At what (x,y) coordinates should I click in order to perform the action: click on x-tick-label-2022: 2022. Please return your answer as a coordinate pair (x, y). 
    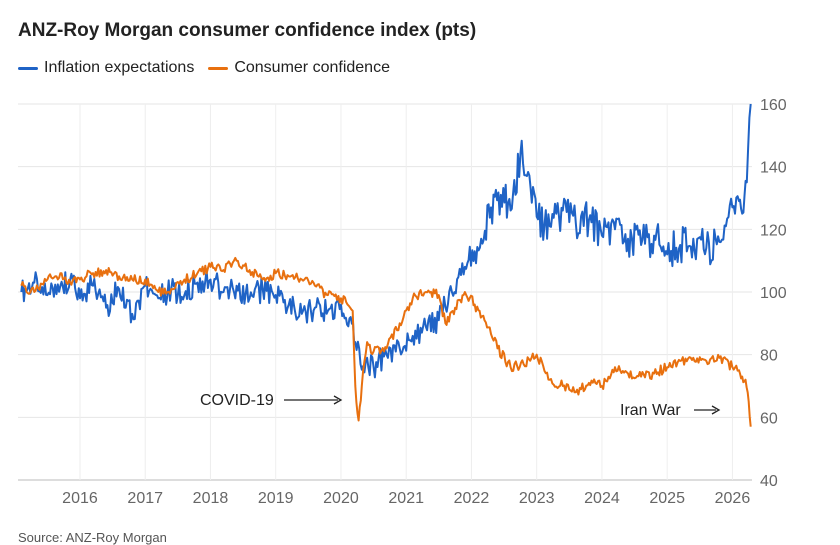
    Looking at the image, I should click on (472, 498).